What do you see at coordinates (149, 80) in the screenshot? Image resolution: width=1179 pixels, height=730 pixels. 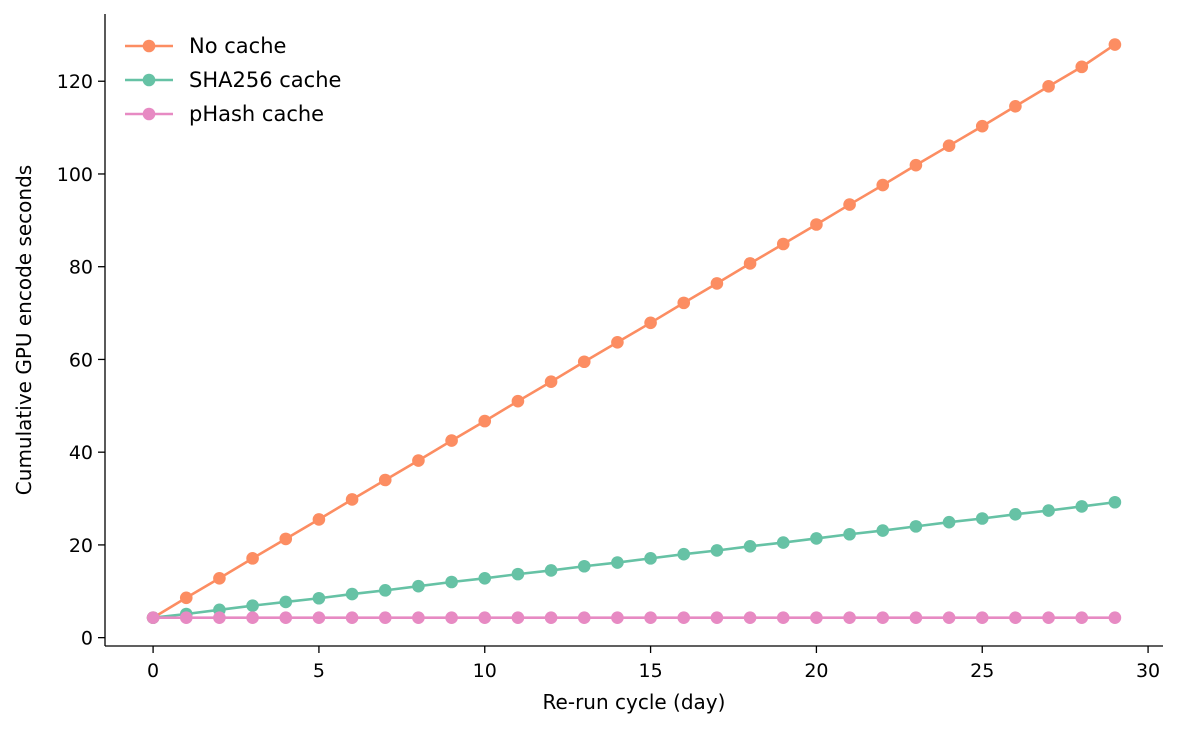 I see `legend-swatch-marker-sha256-cache` at bounding box center [149, 80].